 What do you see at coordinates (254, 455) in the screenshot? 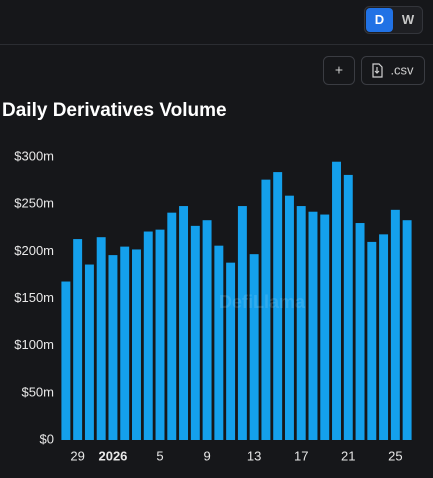
I see `x-tick-label: 13` at bounding box center [254, 455].